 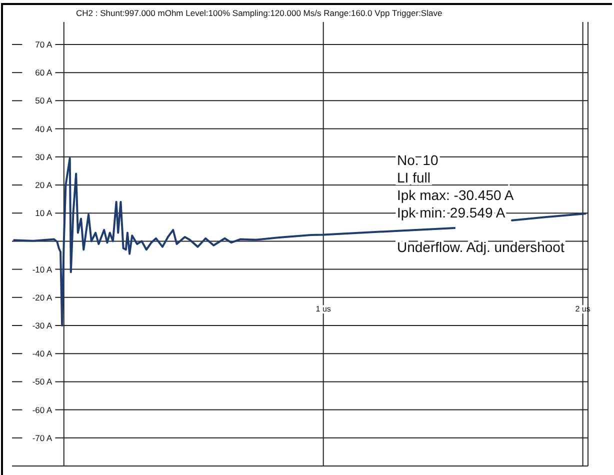 What do you see at coordinates (44, 129) in the screenshot?
I see `y-tick-label: 40 A` at bounding box center [44, 129].